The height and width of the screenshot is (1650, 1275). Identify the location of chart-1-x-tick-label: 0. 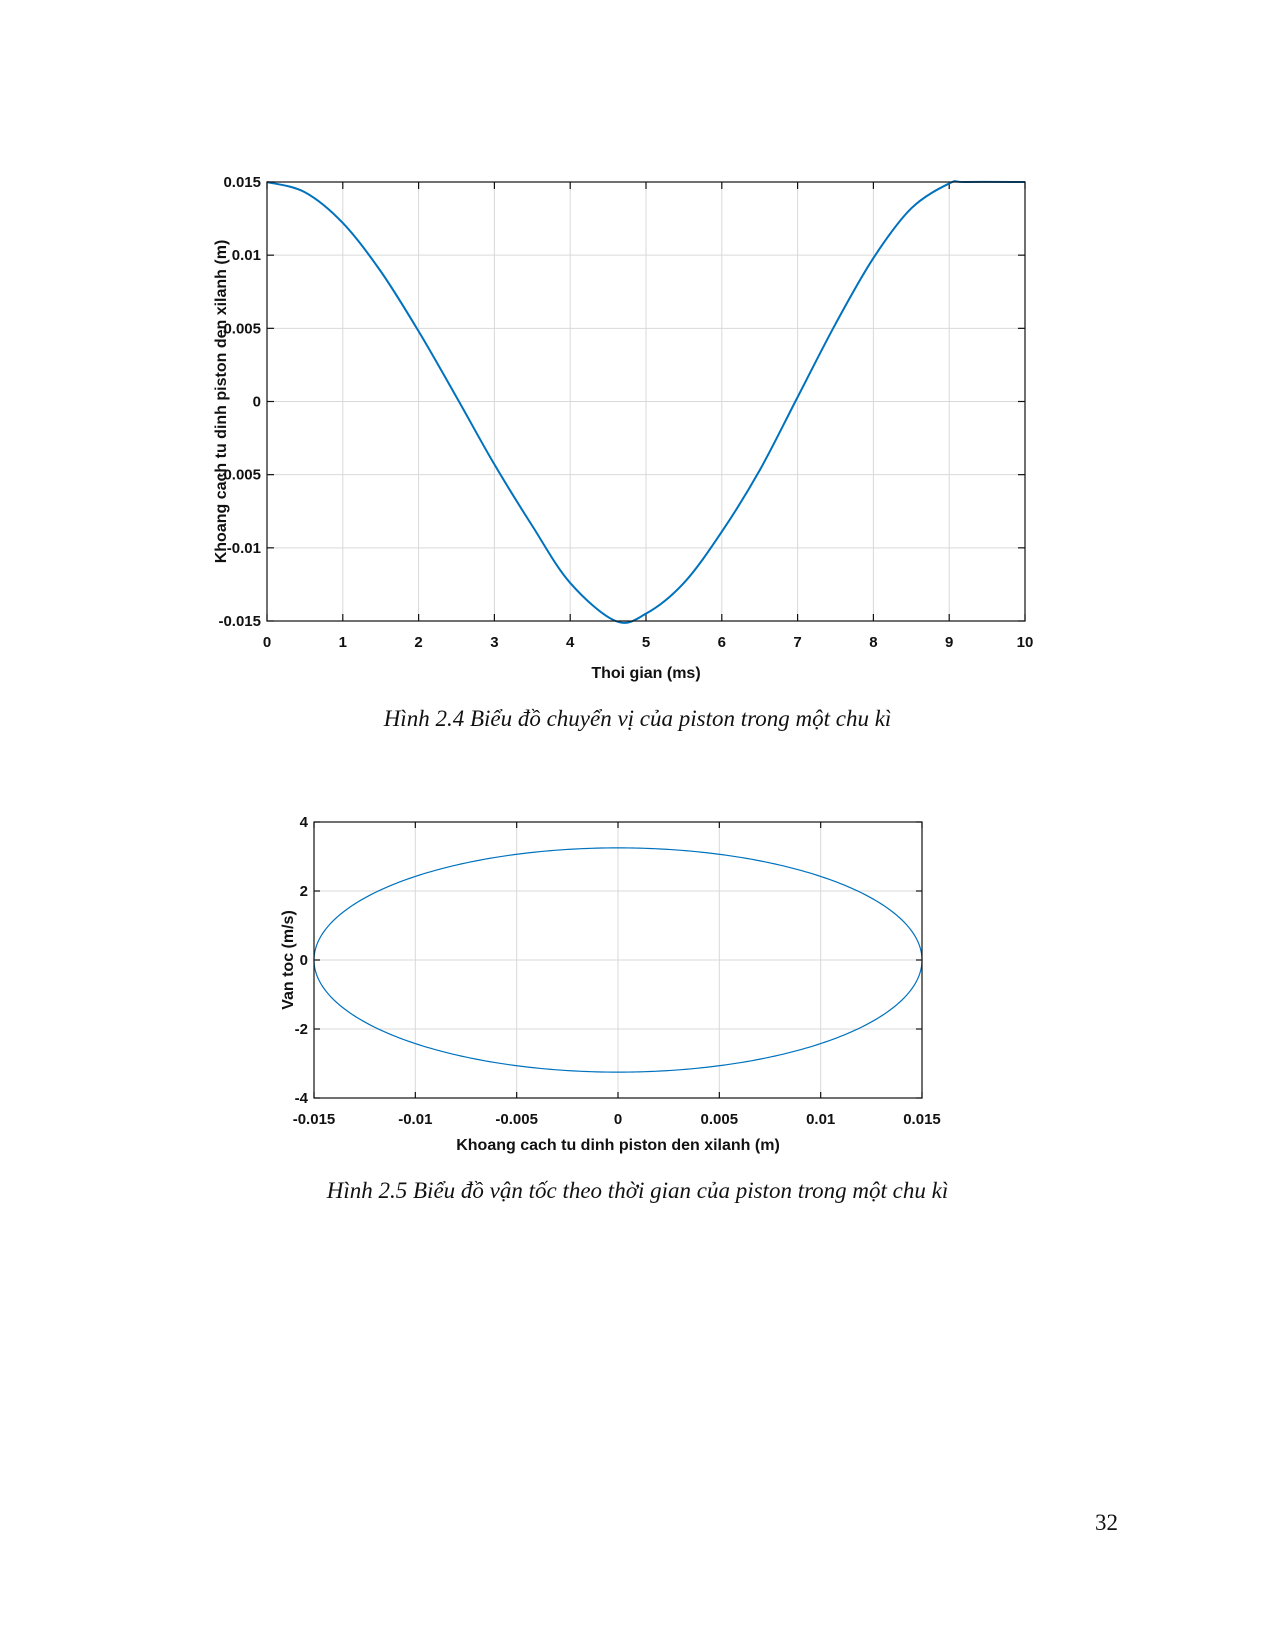
(267, 642).